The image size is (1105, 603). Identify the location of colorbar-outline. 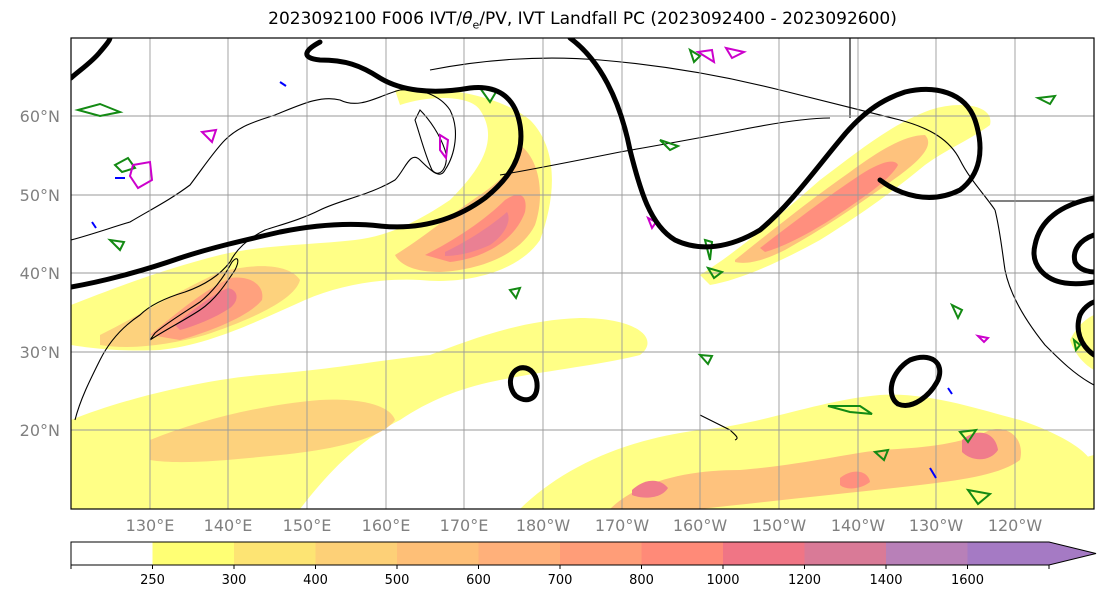
(583, 553).